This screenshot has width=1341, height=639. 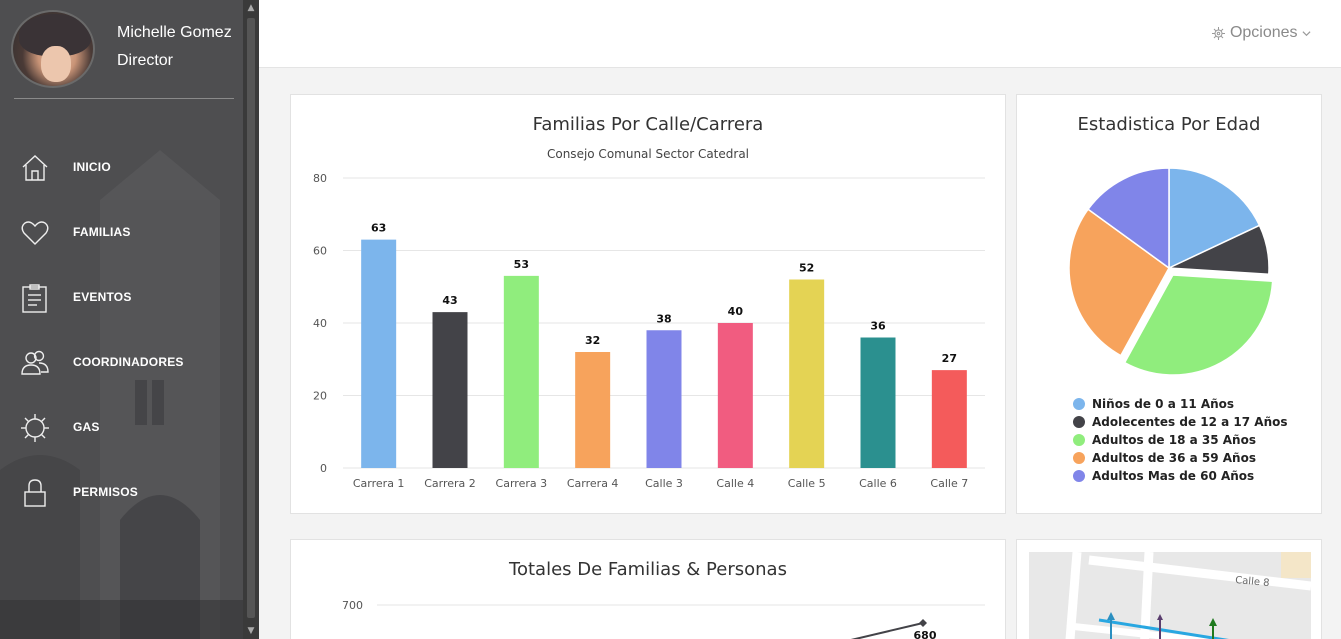 What do you see at coordinates (128, 362) in the screenshot?
I see `nav-item-label: COORDINADORES` at bounding box center [128, 362].